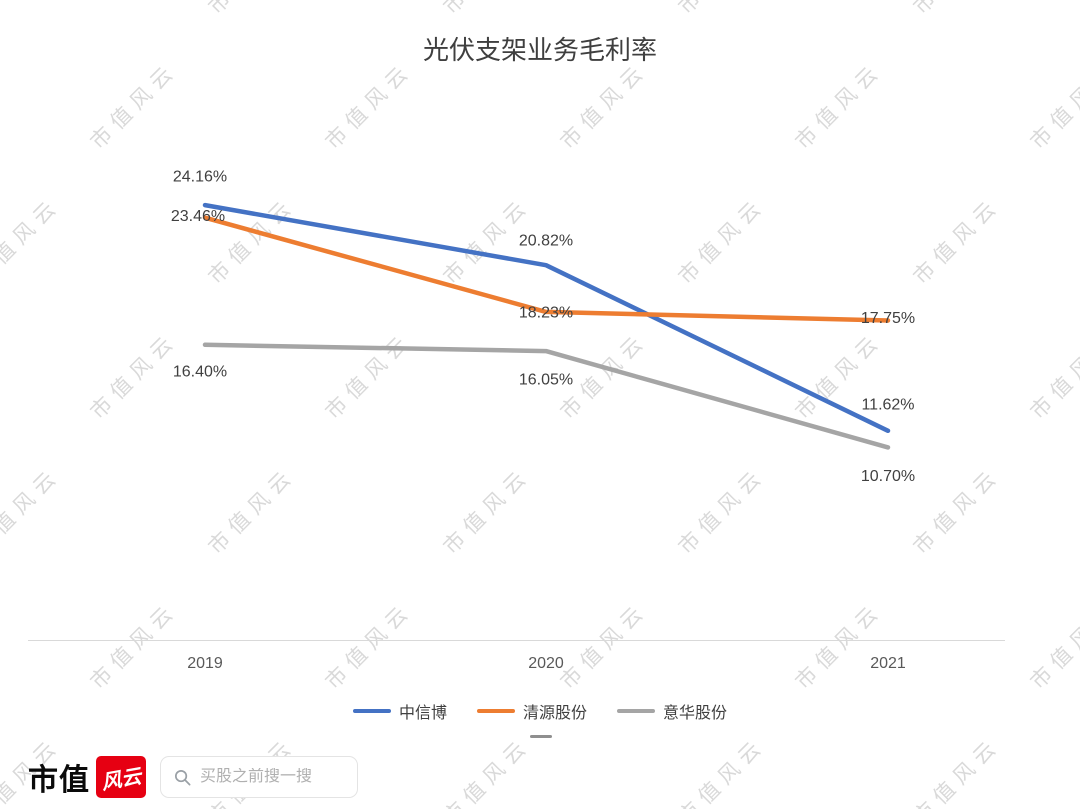 The width and height of the screenshot is (1080, 809). Describe the element at coordinates (546, 241) in the screenshot. I see `data-label: 20.82%` at that location.